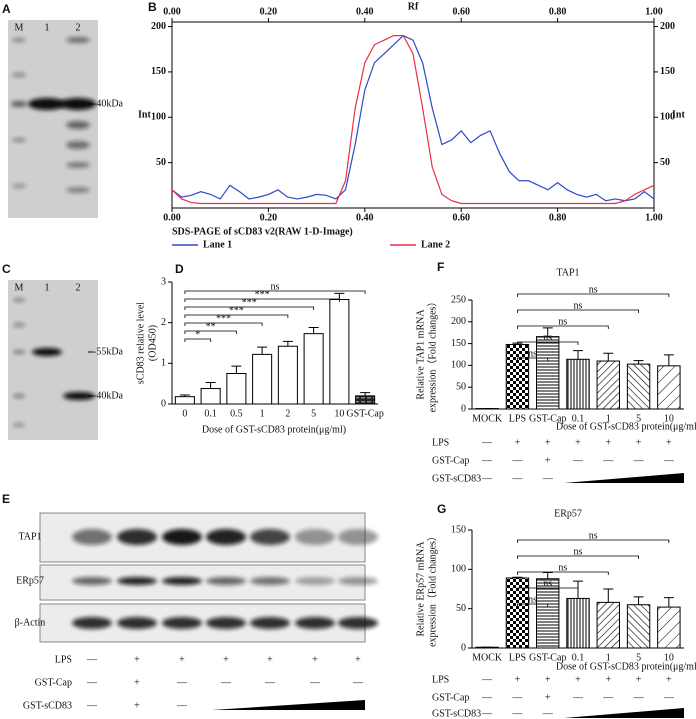 The width and height of the screenshot is (696, 719). Describe the element at coordinates (108, 395) in the screenshot. I see `marker-label: -40kDa` at that location.